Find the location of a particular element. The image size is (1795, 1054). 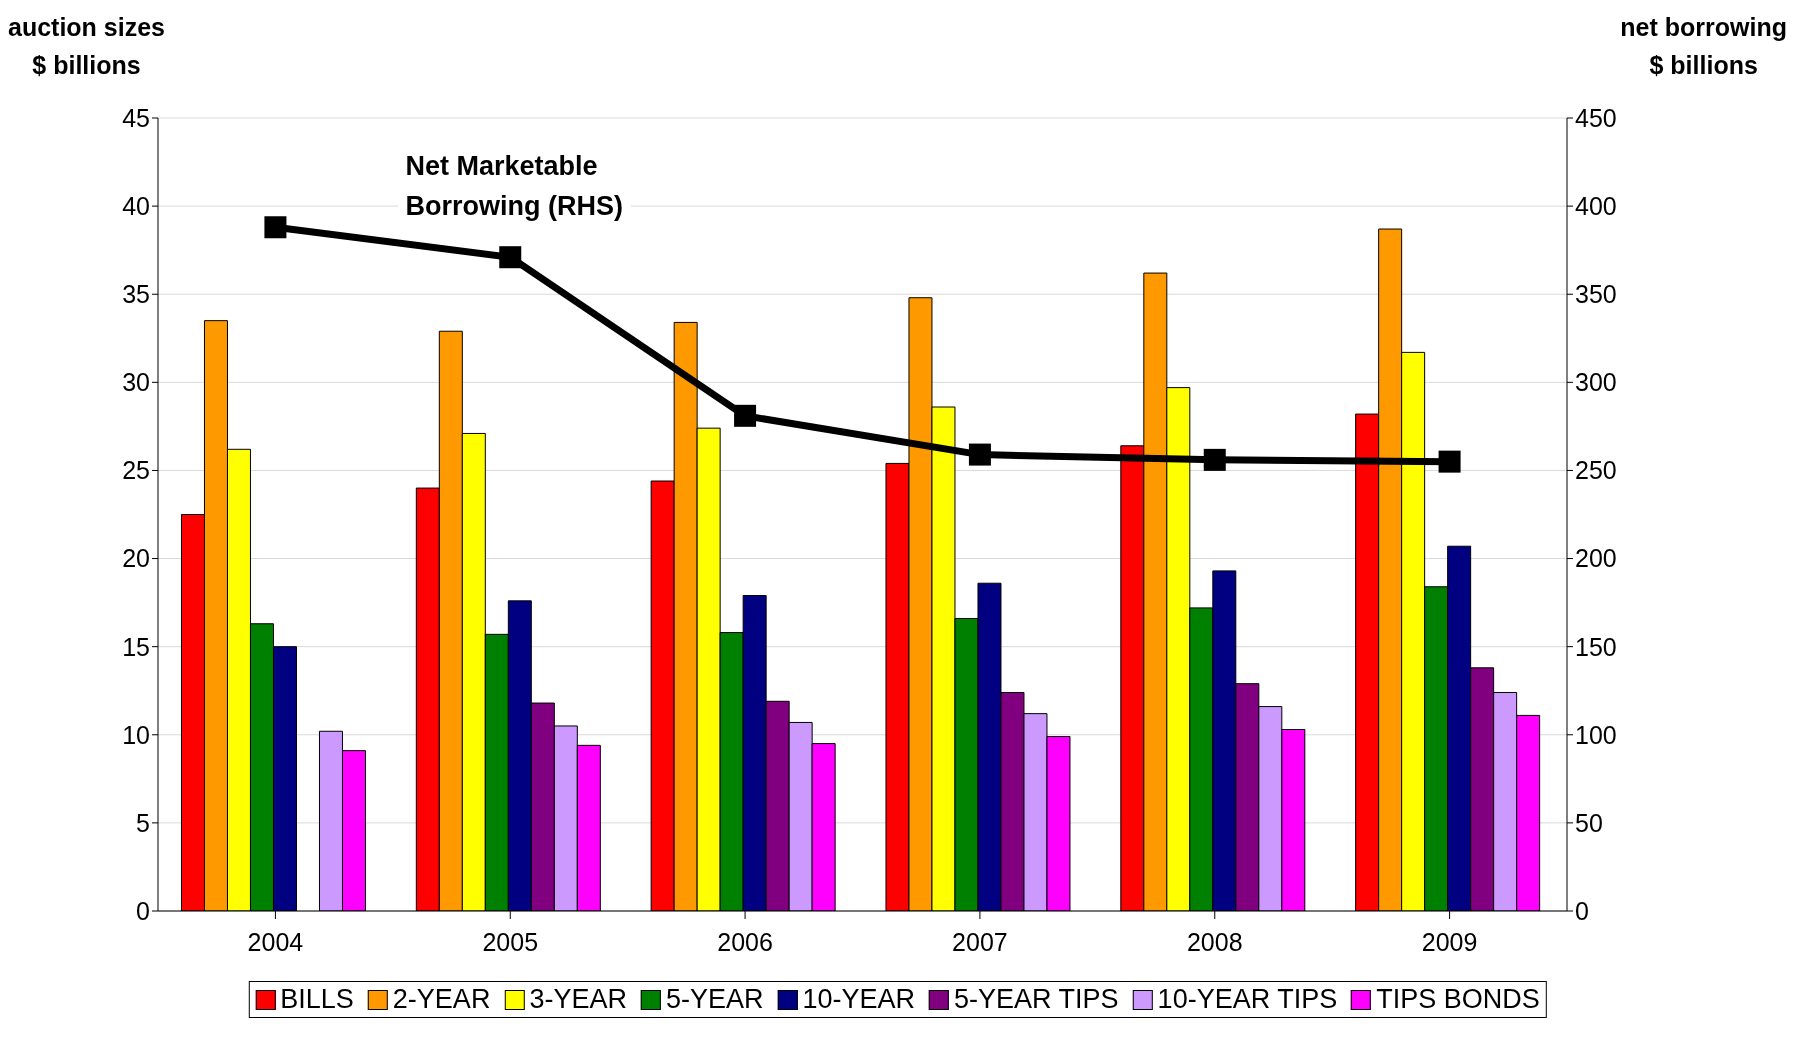

y-tick-label: 40 is located at coordinates (136, 205).